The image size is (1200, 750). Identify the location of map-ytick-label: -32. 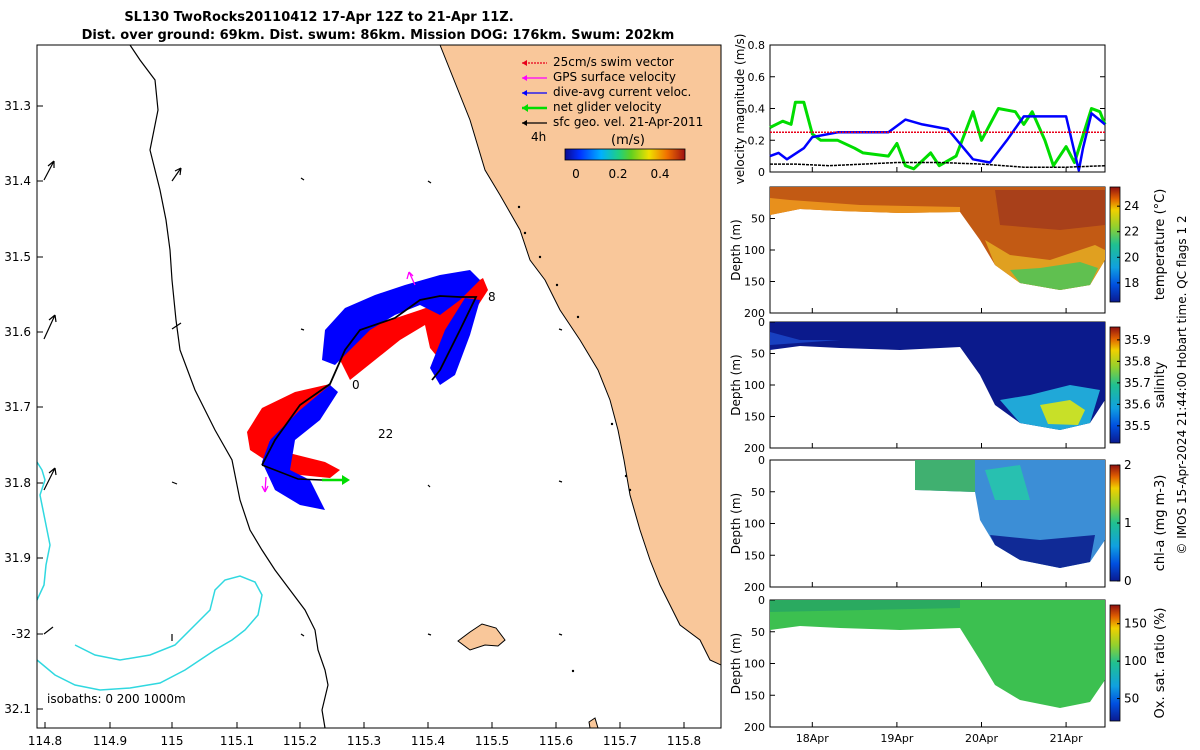
(21, 634).